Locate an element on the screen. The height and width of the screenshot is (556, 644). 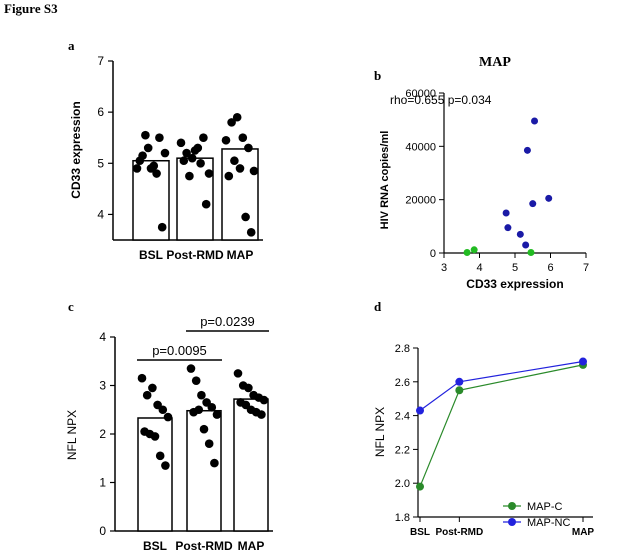
y-tick-label-c: 3 is located at coordinates (102, 386).